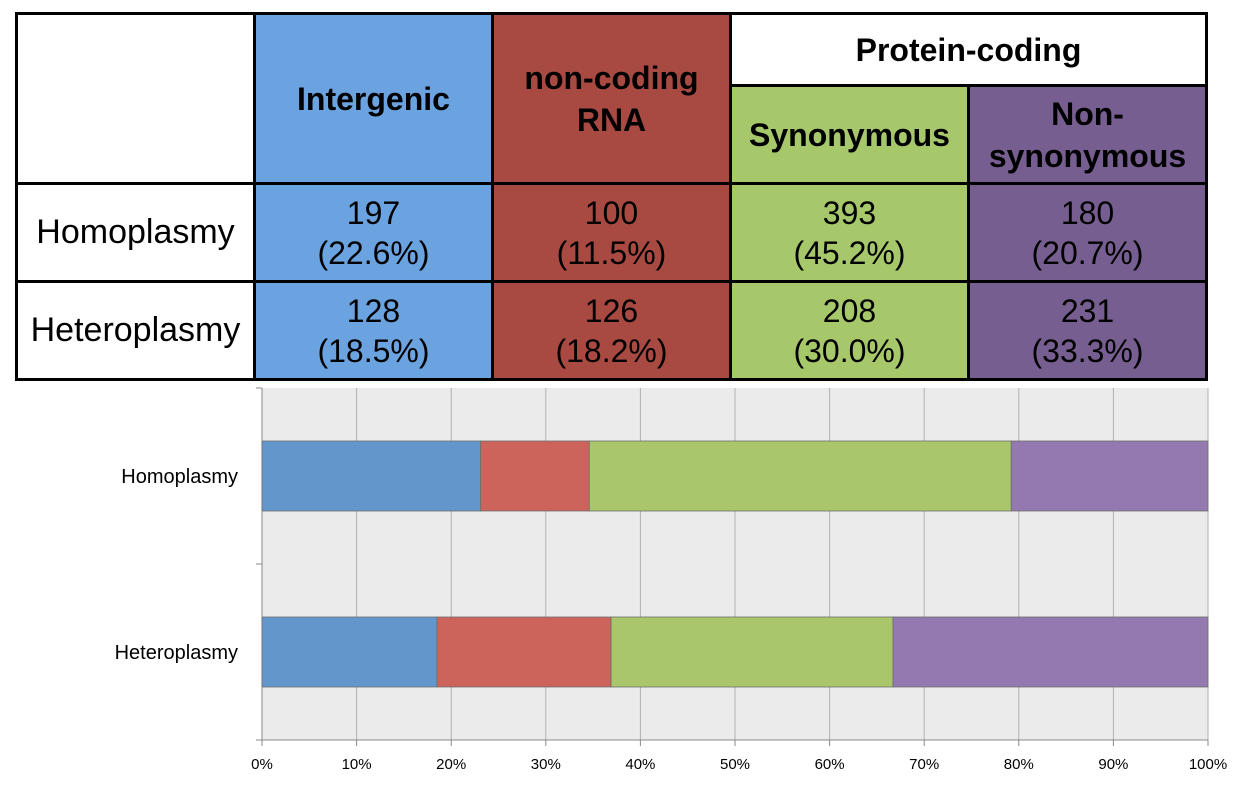 The height and width of the screenshot is (805, 1236). I want to click on cell-count: 100, so click(611, 212).